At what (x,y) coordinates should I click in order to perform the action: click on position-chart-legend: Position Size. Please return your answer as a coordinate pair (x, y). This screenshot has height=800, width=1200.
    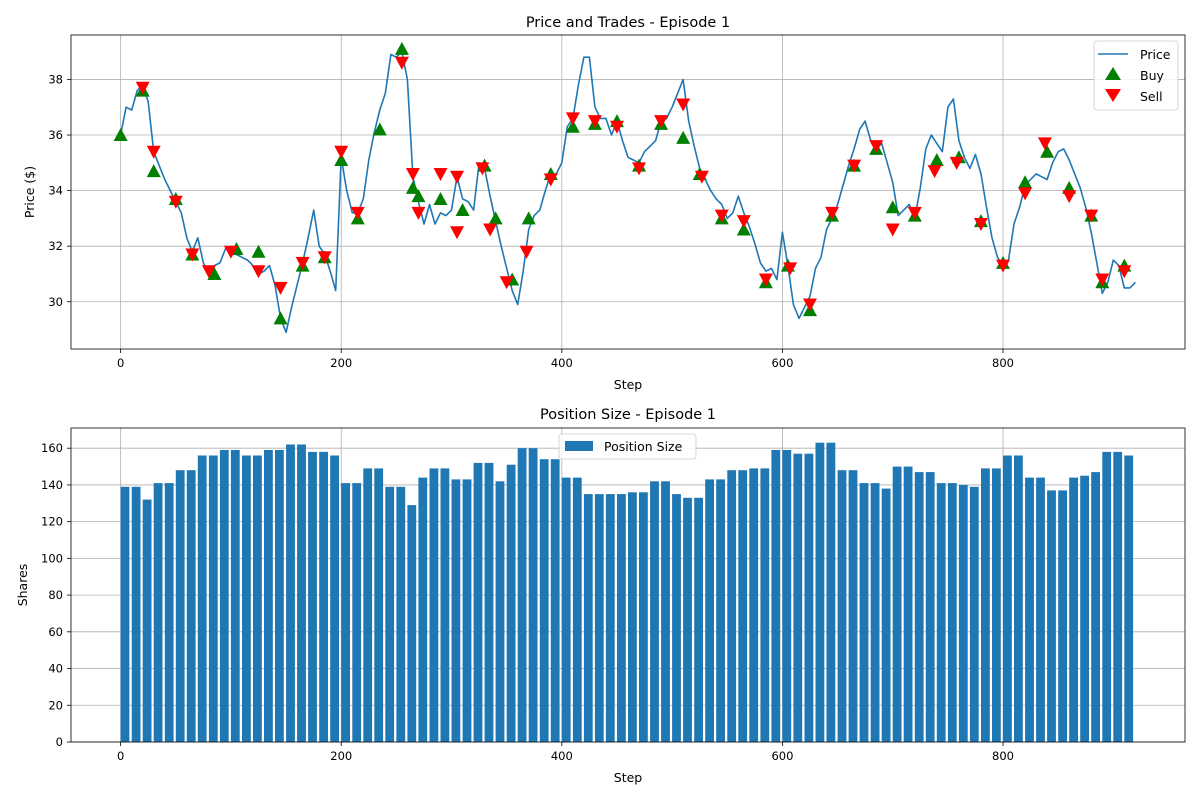
    Looking at the image, I should click on (627, 446).